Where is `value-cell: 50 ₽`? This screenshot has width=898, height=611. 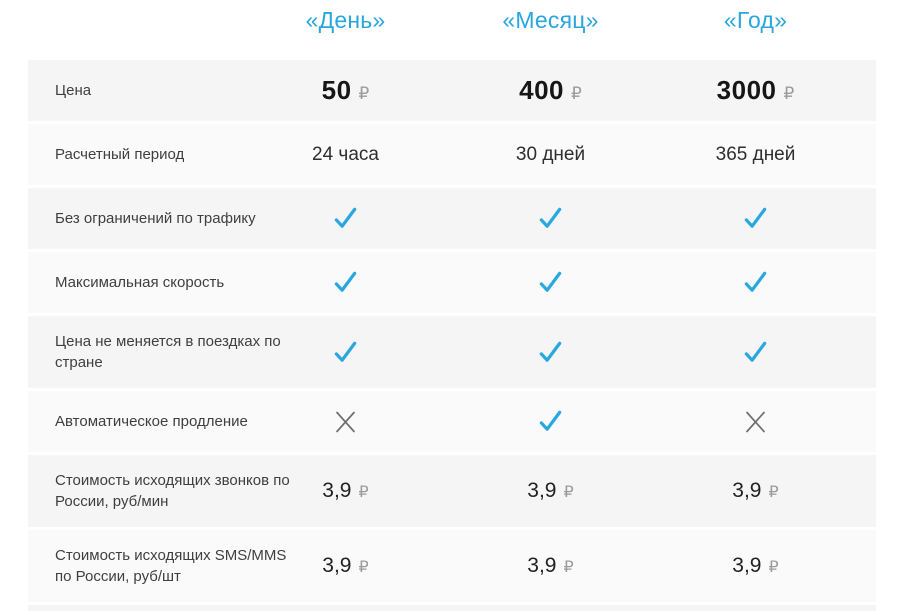
value-cell: 50 ₽ is located at coordinates (345, 90).